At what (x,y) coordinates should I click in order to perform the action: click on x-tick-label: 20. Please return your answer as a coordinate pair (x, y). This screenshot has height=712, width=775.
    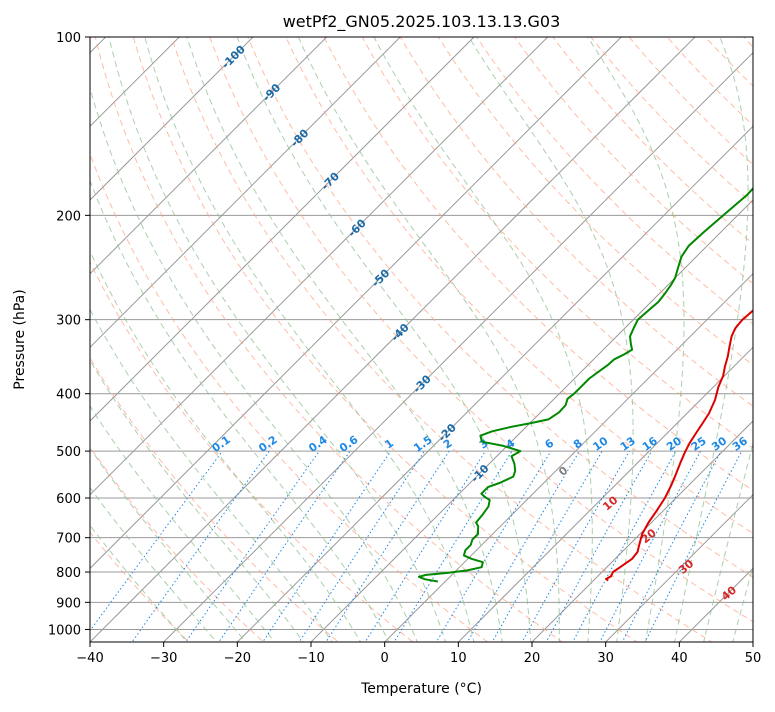
    Looking at the image, I should click on (532, 658).